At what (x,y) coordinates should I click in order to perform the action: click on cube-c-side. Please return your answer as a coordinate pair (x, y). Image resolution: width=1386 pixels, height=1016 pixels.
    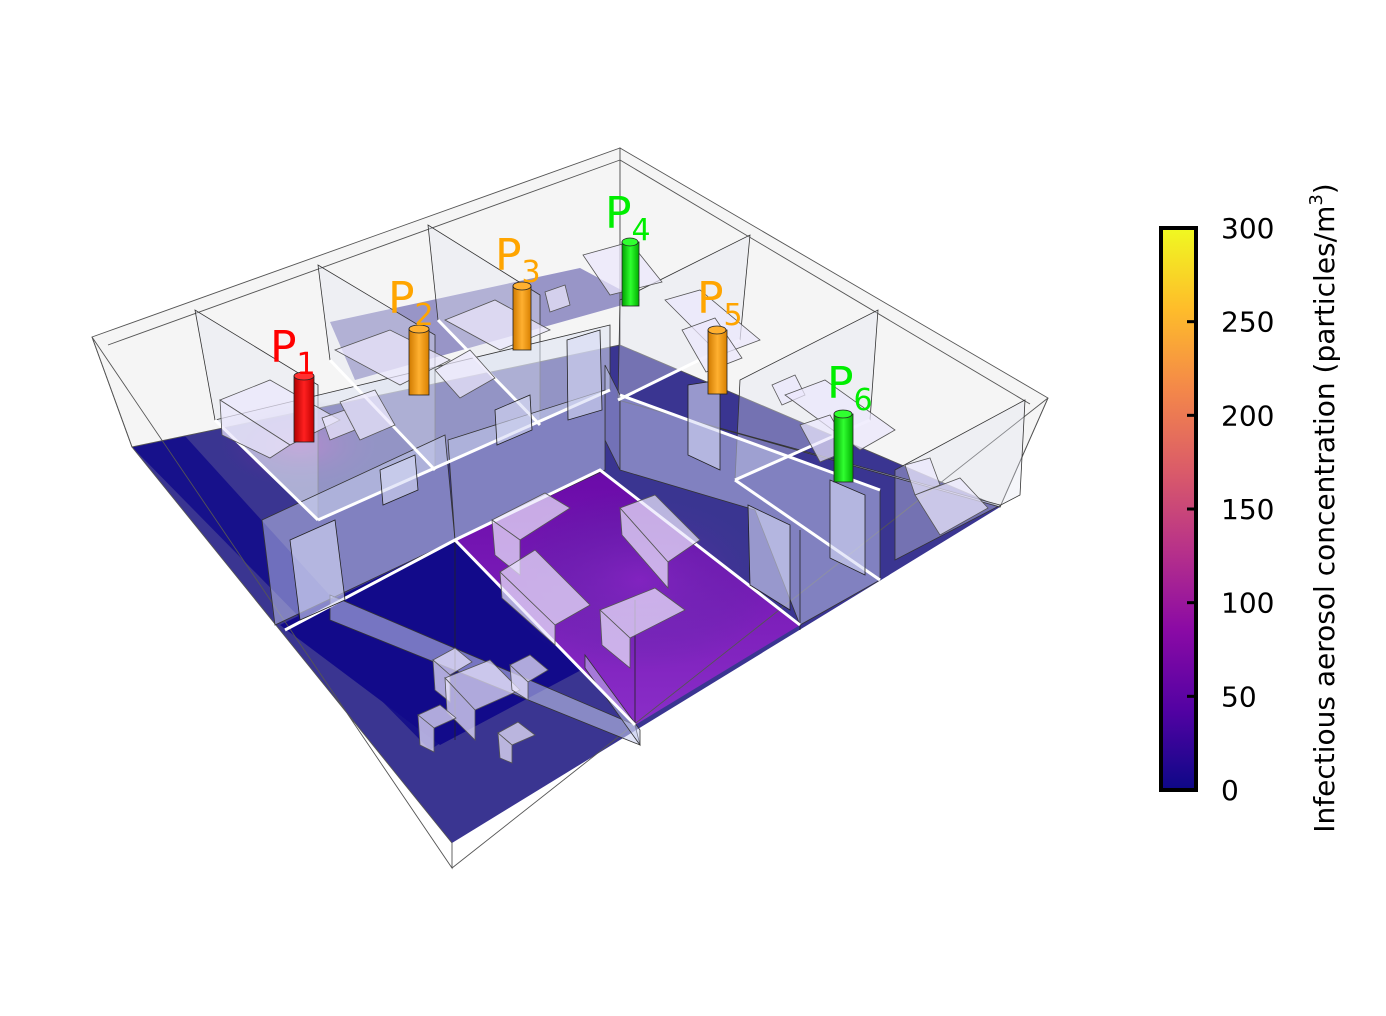
    Looking at the image, I should click on (519, 682).